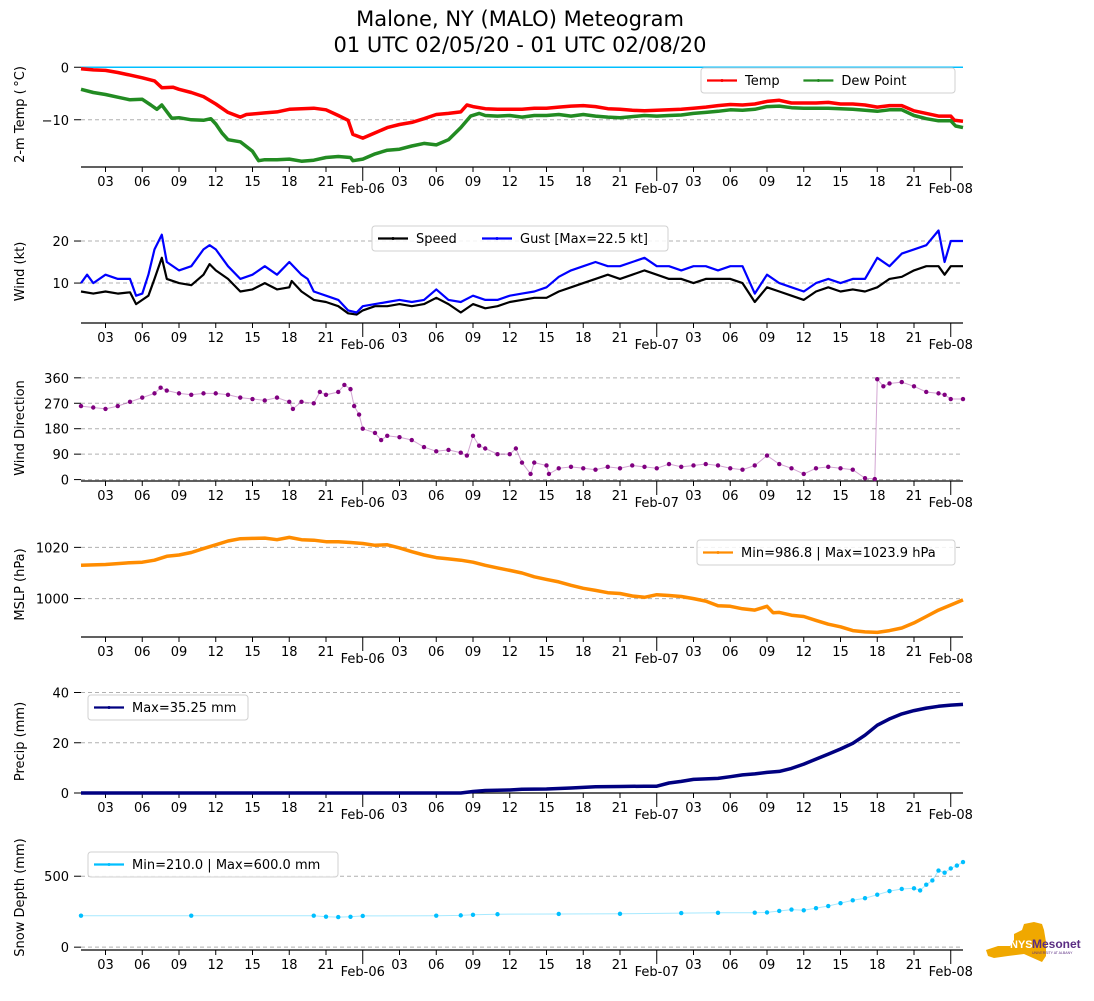 The image size is (1094, 1001). What do you see at coordinates (65, 794) in the screenshot?
I see `y-tick-label: 0` at bounding box center [65, 794].